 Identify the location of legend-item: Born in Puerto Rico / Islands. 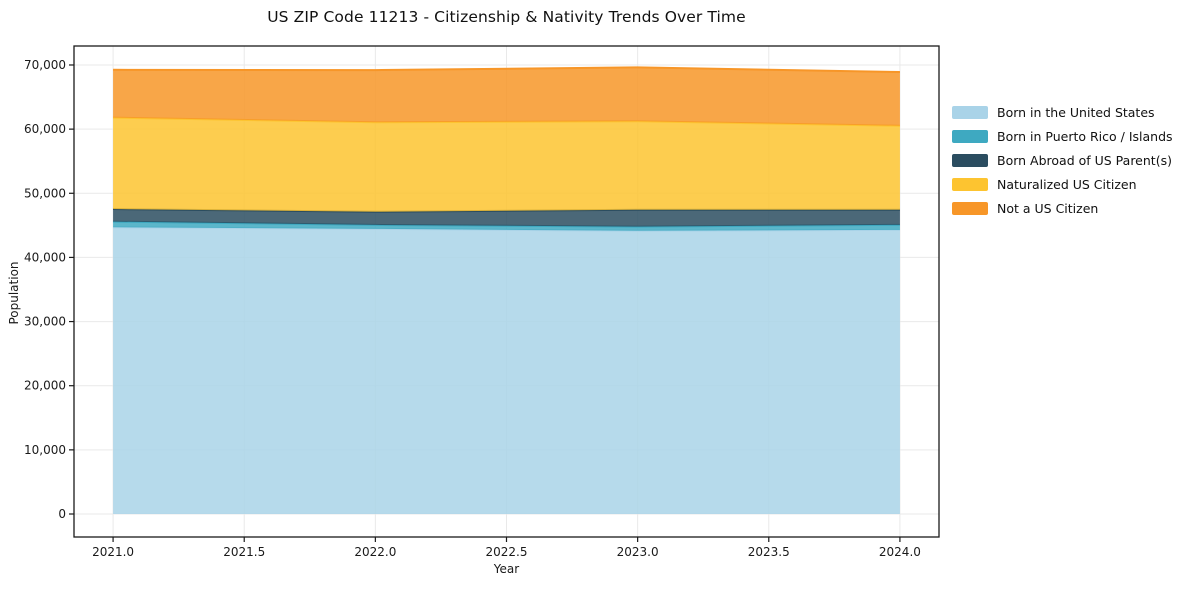
(1062, 136).